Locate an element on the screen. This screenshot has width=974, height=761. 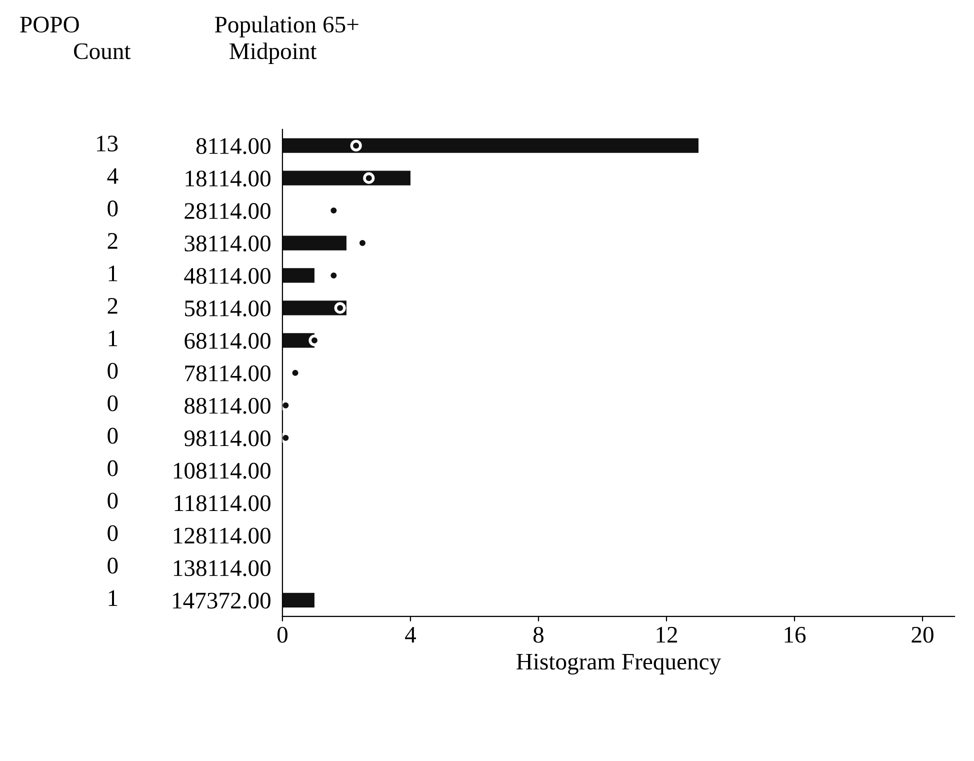
x-tick-label: 0 is located at coordinates (282, 634).